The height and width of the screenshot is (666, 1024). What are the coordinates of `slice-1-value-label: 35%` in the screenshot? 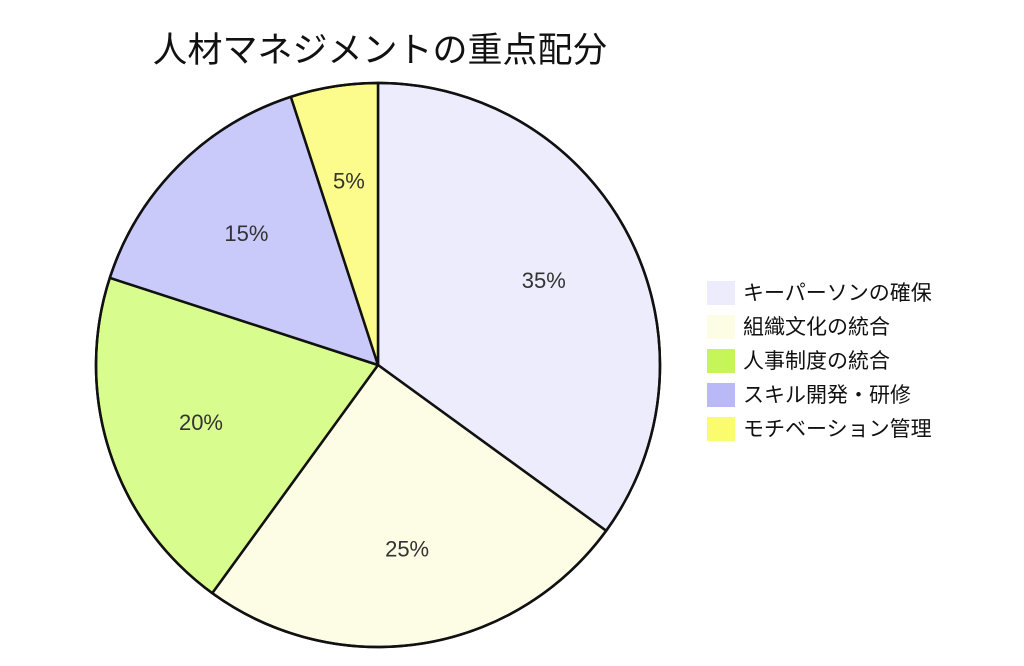 It's located at (544, 280).